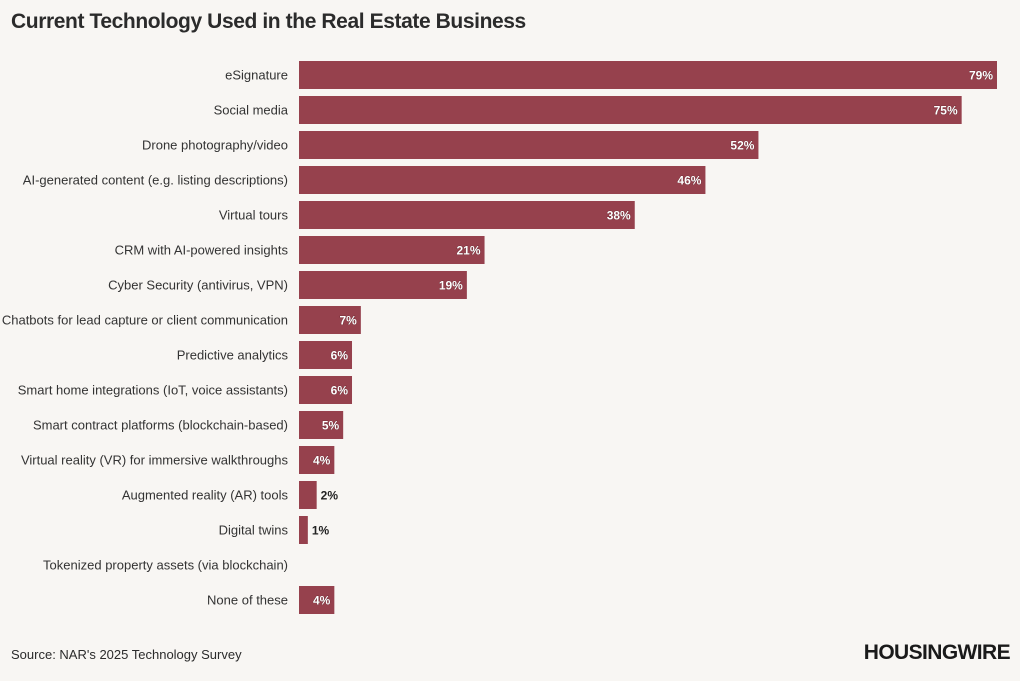 Image resolution: width=1020 pixels, height=681 pixels. What do you see at coordinates (247, 600) in the screenshot?
I see `category-label: None of these` at bounding box center [247, 600].